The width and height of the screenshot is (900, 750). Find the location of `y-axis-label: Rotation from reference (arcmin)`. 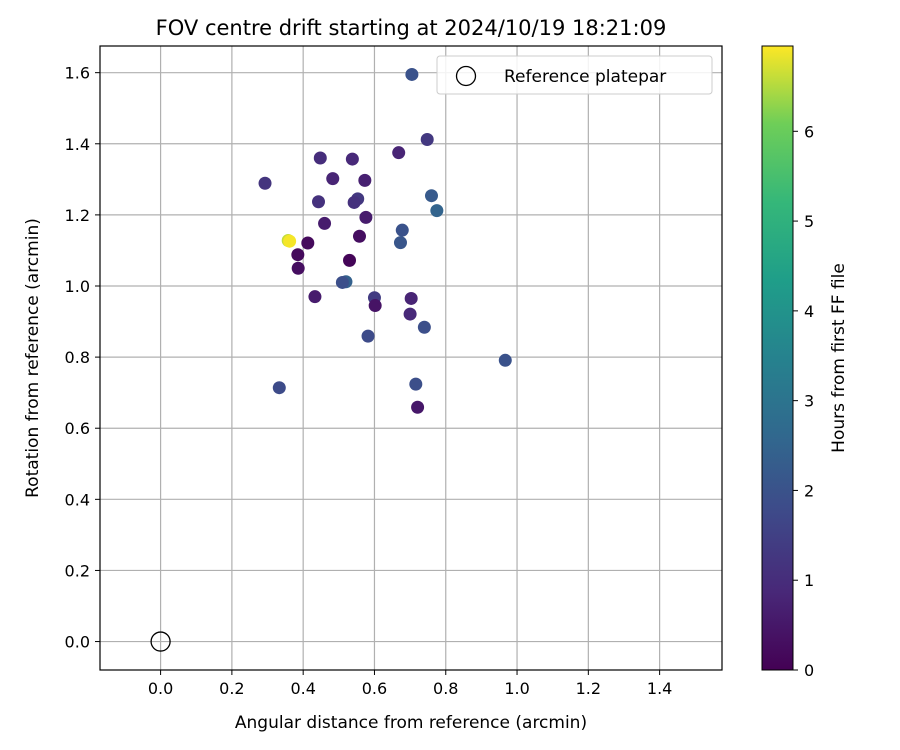

y-axis-label: Rotation from reference (arcmin) is located at coordinates (33, 358).